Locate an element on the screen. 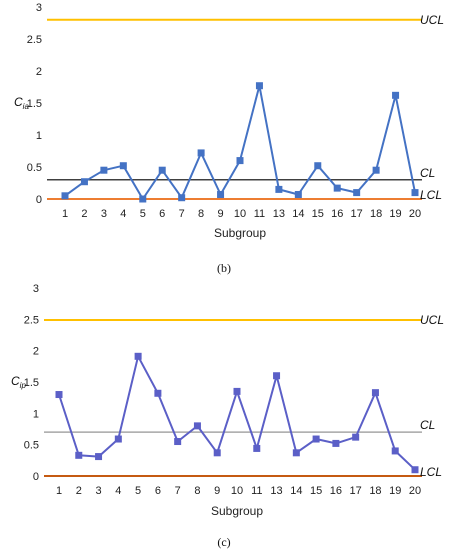 This screenshot has height=550, width=449. y-axis-label: Cia is located at coordinates (21, 103).